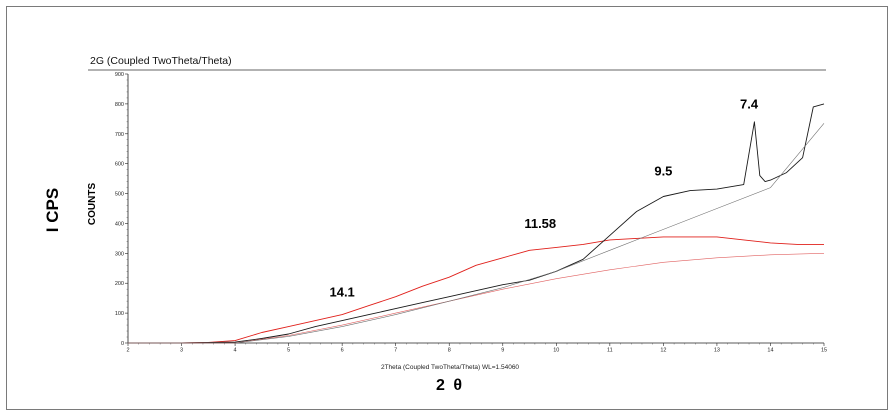 The width and height of the screenshot is (896, 417). I want to click on y-tick-label: 300, so click(119, 254).